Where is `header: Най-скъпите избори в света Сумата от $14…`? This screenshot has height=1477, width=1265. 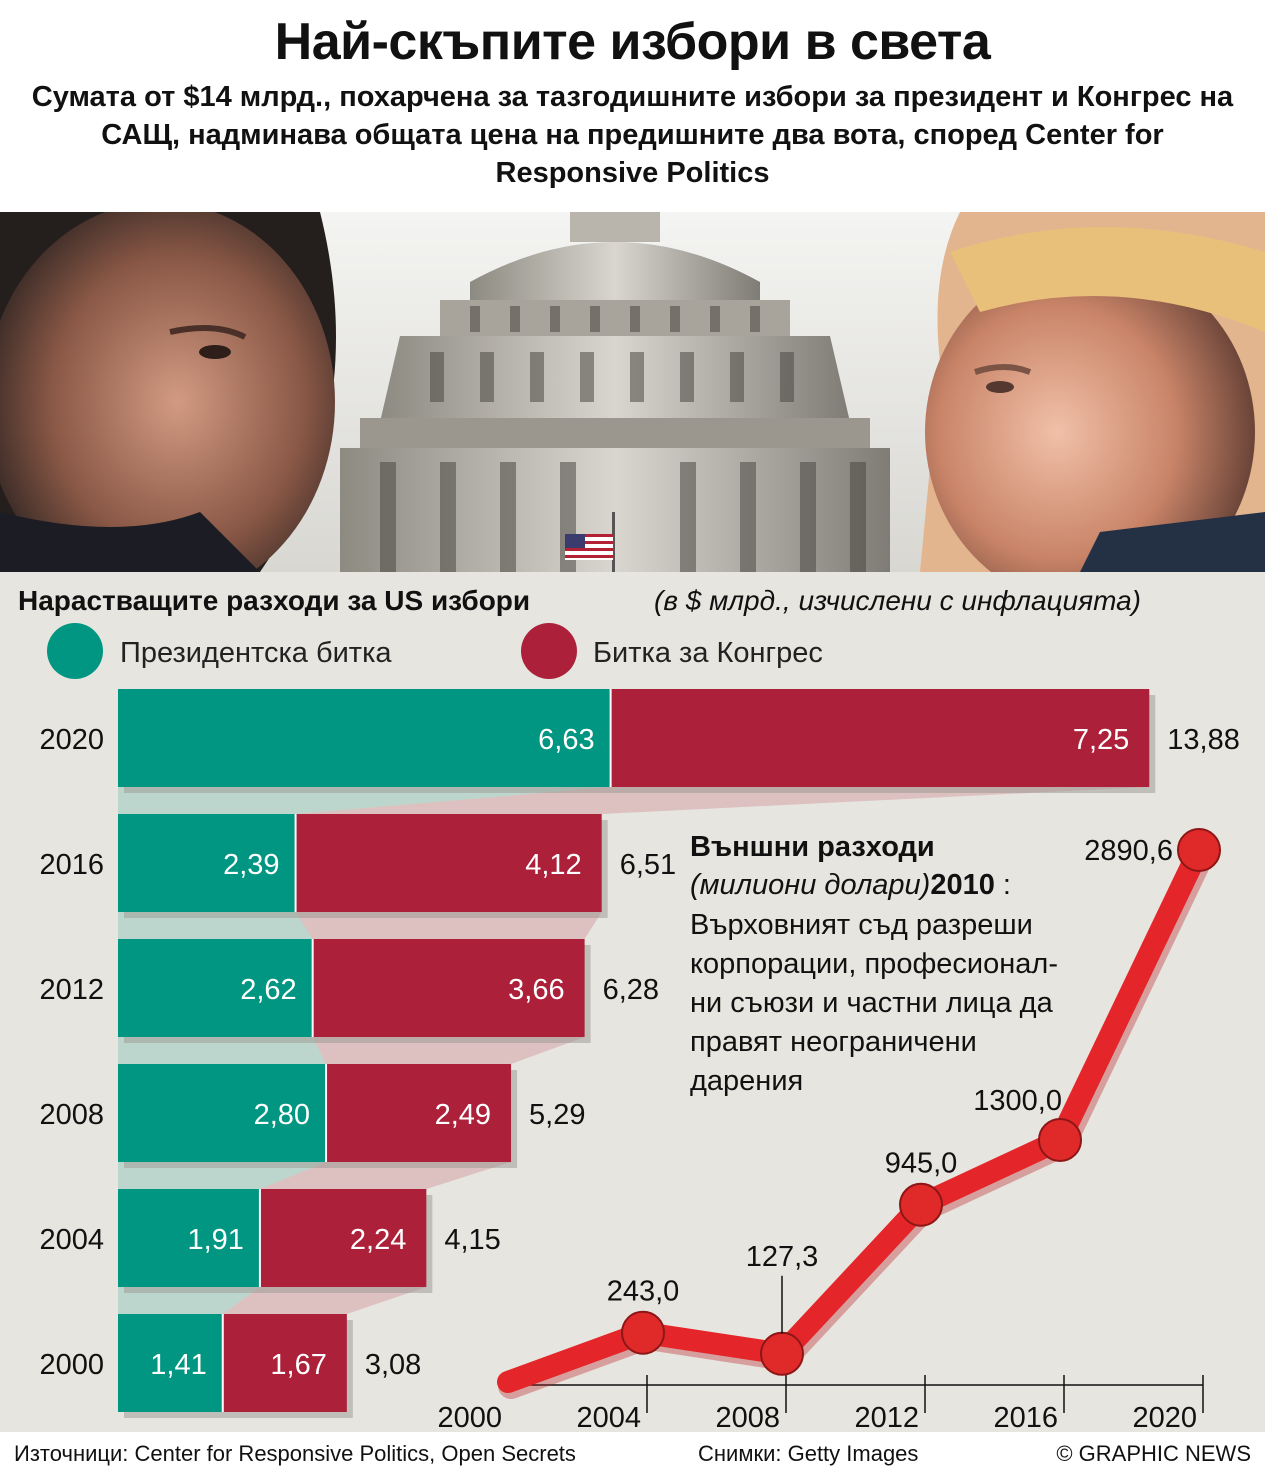 header: Най-скъпите избори в света Сумата от $14… is located at coordinates (632, 106).